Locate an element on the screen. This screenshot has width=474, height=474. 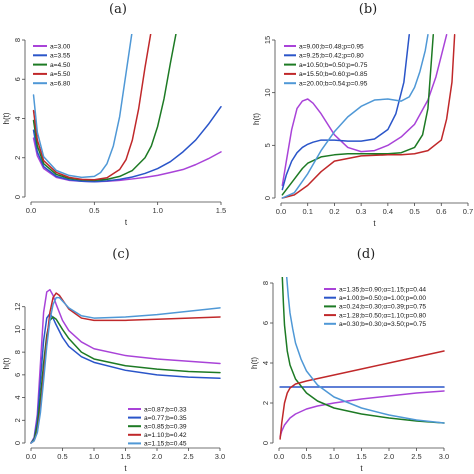
legend-label: a=1.10;b=0.42 is located at coordinates (165, 435).